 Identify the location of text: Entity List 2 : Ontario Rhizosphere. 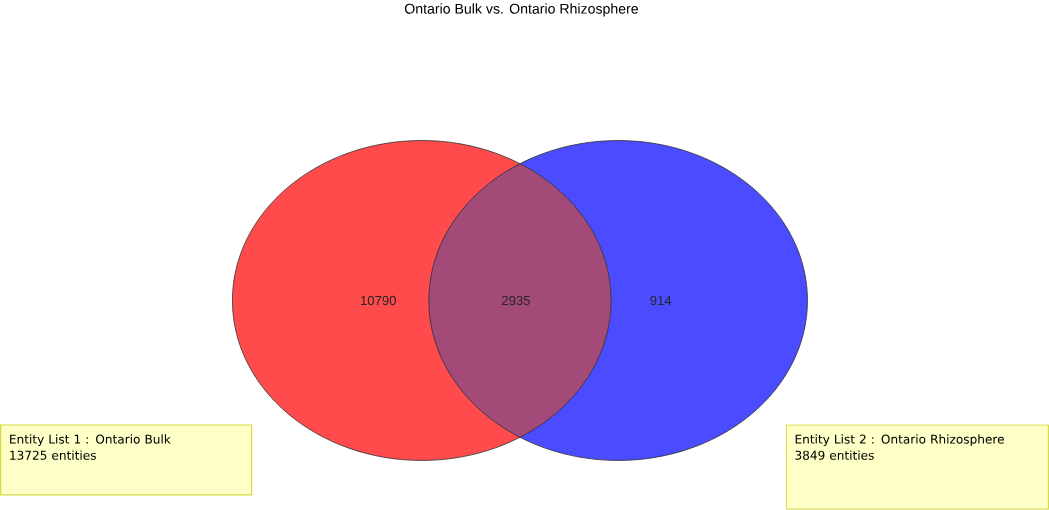
(899, 440).